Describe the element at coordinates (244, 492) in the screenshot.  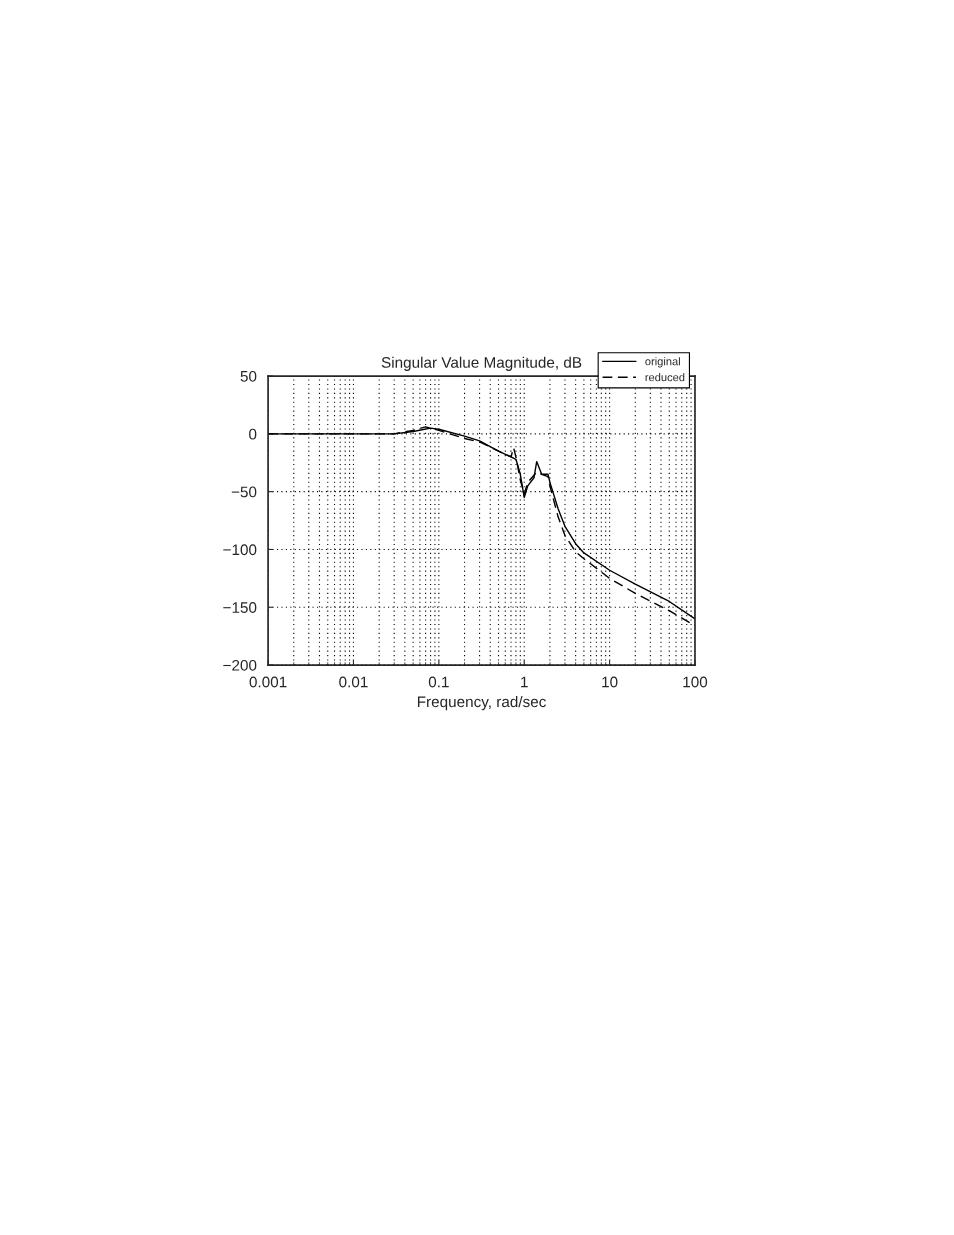
I see `y-tick-label: −50` at that location.